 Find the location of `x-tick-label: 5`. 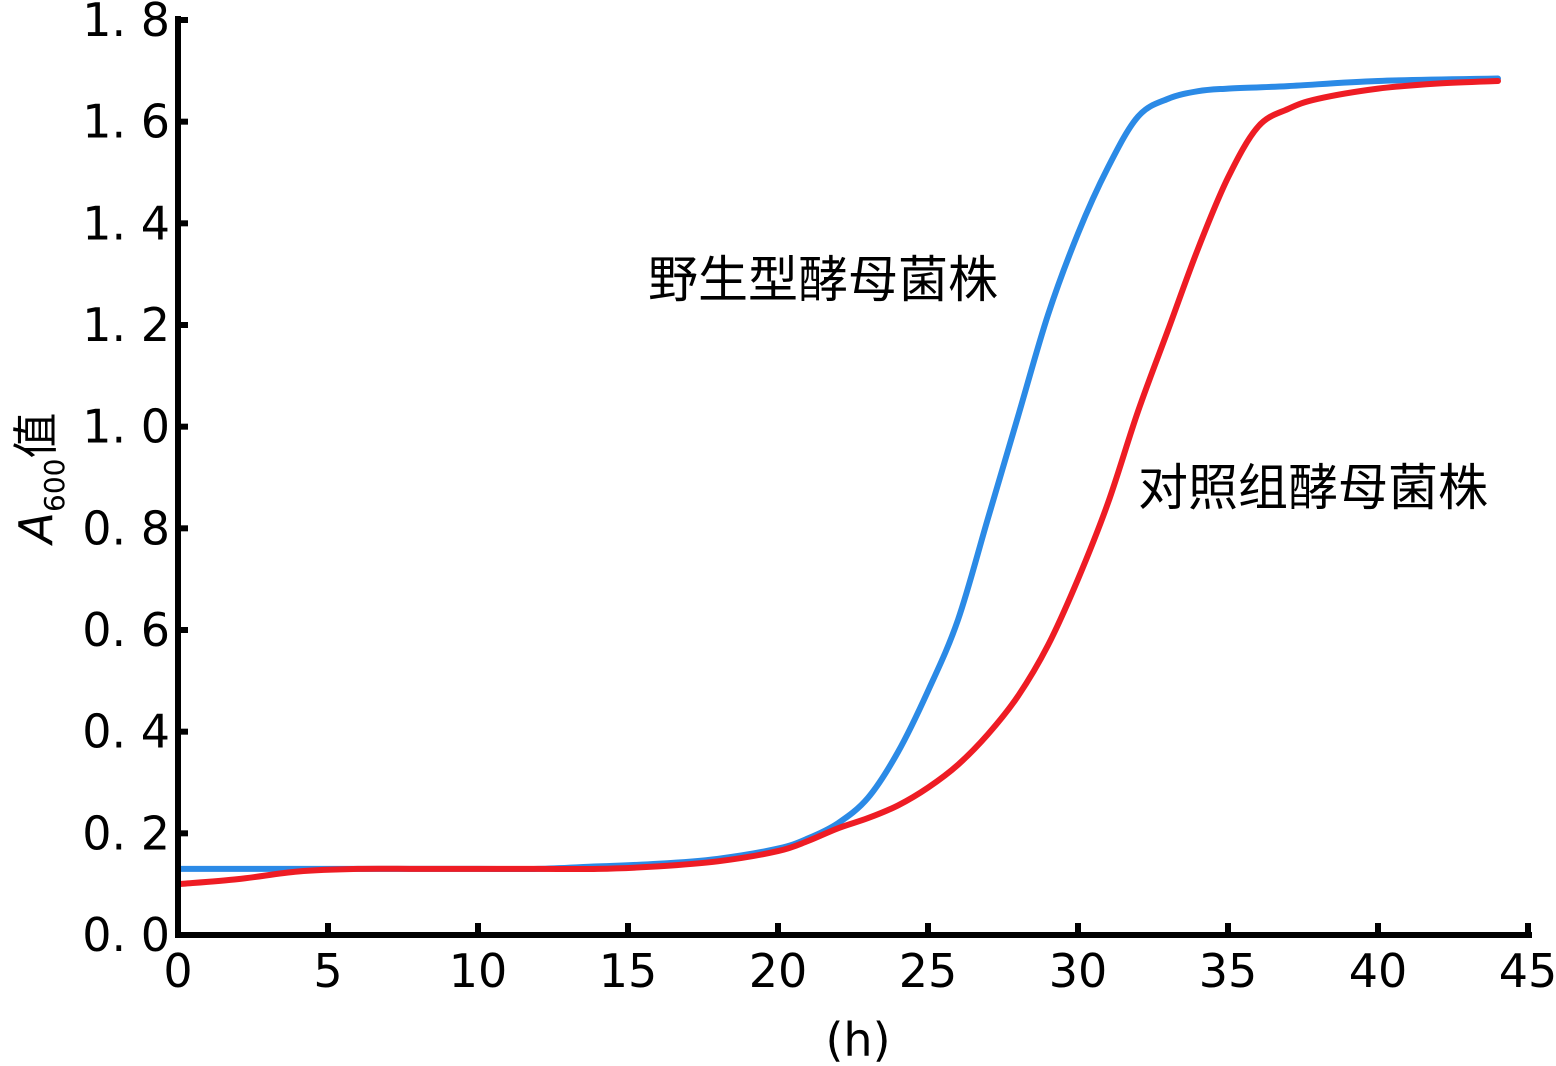

x-tick-label: 5 is located at coordinates (327, 971).